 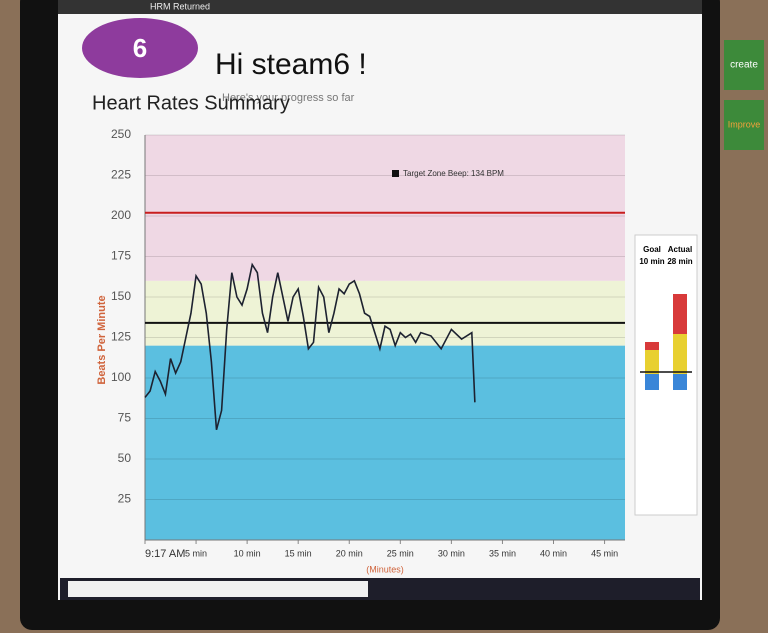 I want to click on y-tick-label: 50, so click(x=125, y=458).